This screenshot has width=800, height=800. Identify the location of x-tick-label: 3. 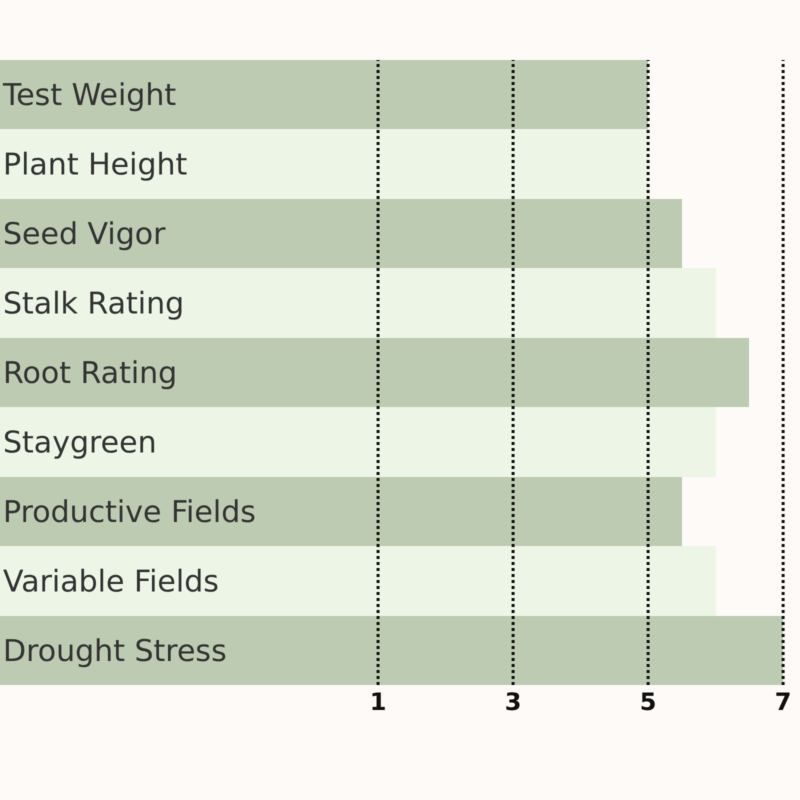
(513, 702).